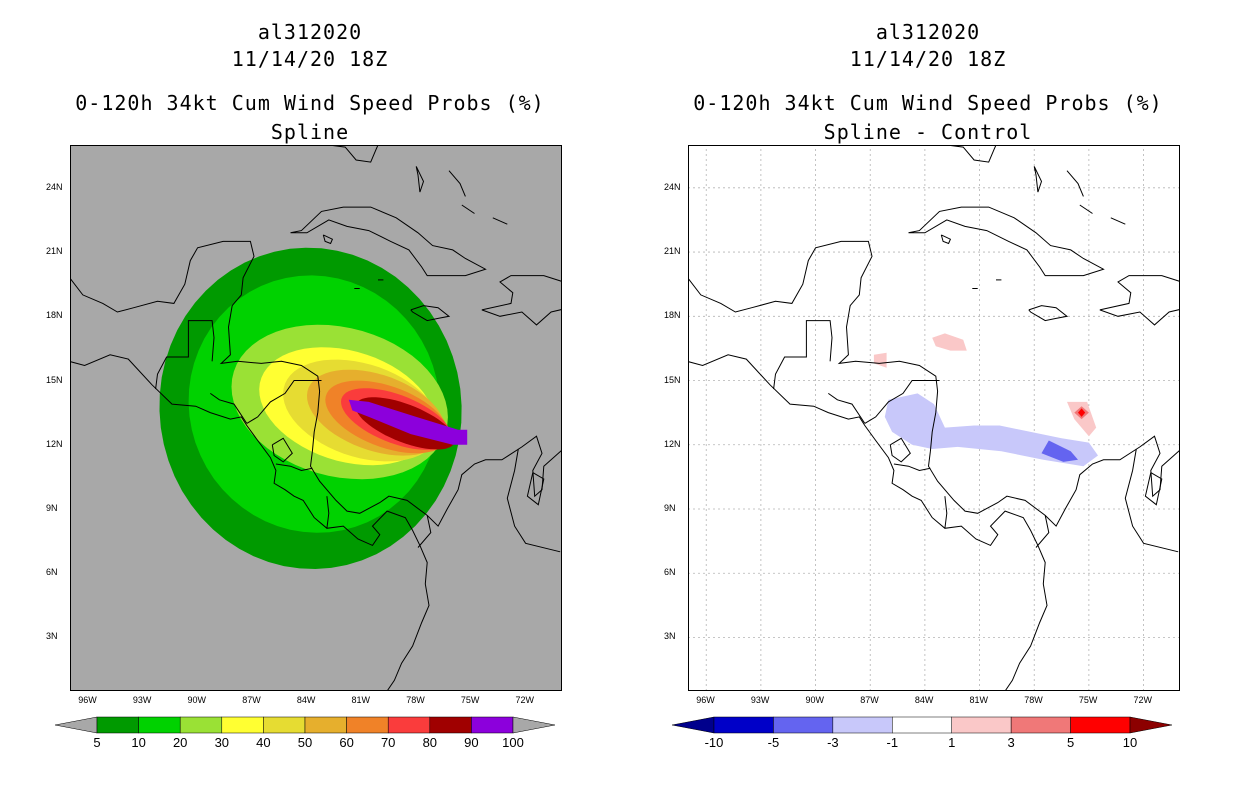 Image resolution: width=1236 pixels, height=800 pixels. What do you see at coordinates (138, 742) in the screenshot?
I see `left-colorbar-label: 10` at bounding box center [138, 742].